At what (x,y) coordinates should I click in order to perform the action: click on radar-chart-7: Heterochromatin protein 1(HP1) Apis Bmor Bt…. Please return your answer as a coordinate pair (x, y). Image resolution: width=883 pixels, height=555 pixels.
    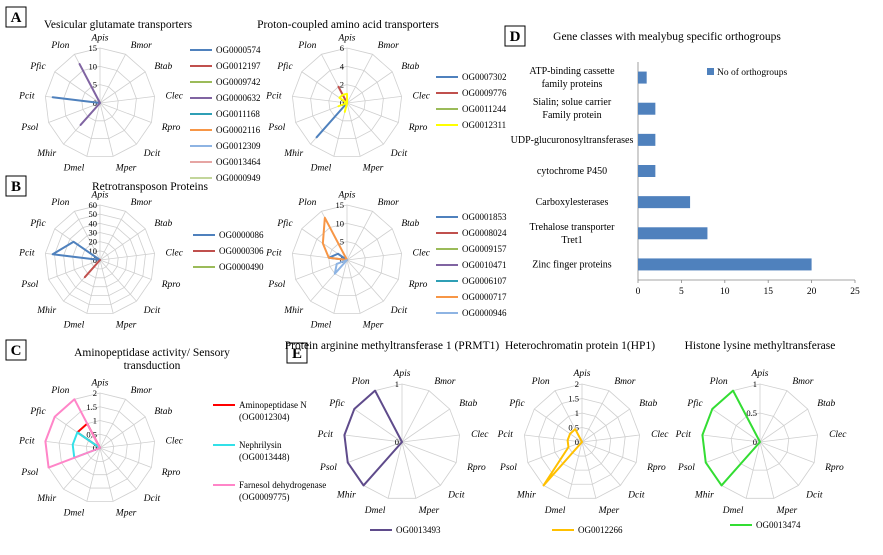
    Looking at the image, I should click on (583, 437).